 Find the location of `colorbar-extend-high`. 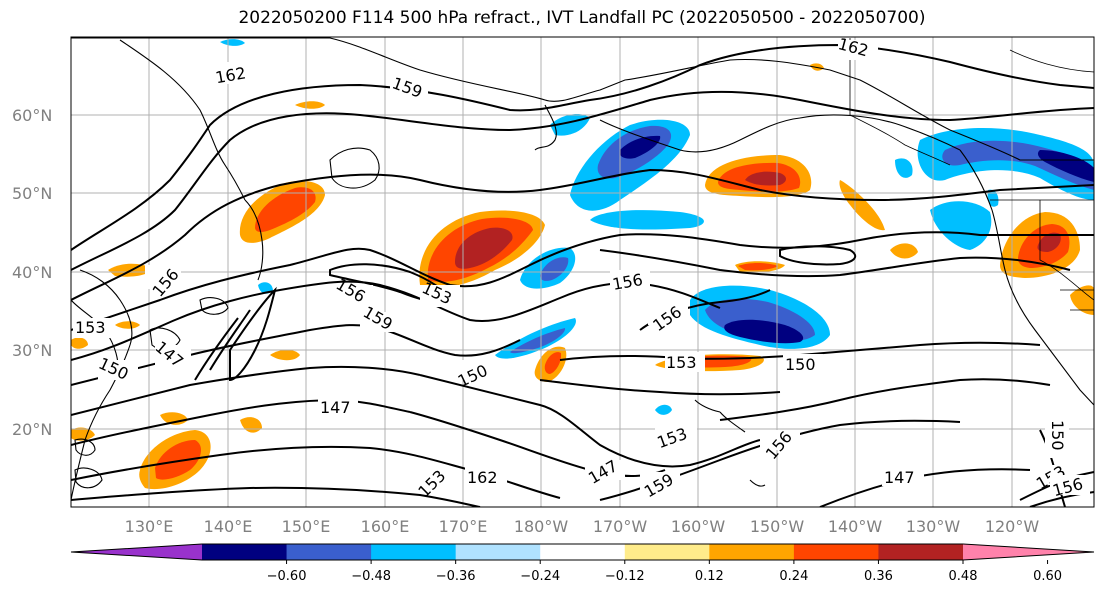

colorbar-extend-high is located at coordinates (1028, 552).